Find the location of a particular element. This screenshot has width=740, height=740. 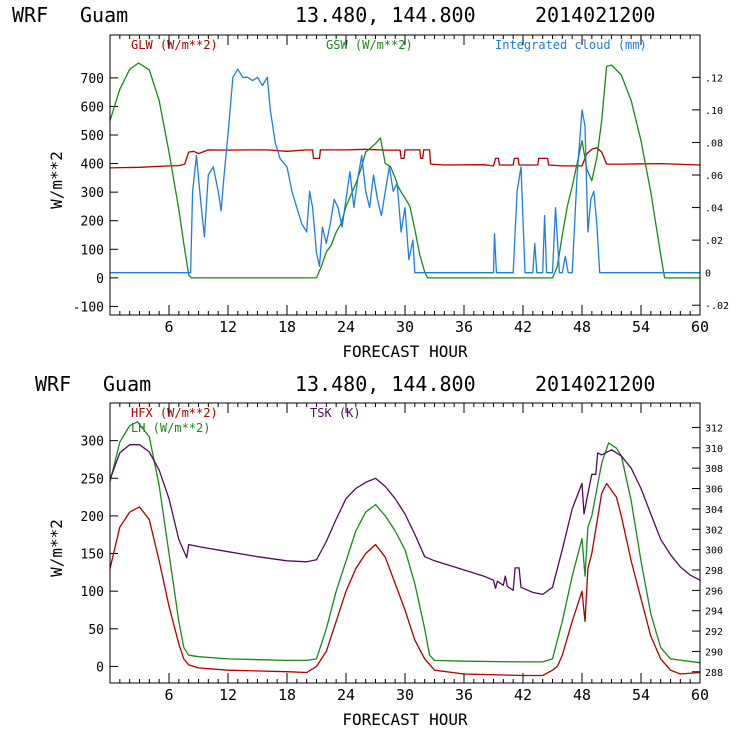

chart1-location-label: Guam is located at coordinates (104, 15).